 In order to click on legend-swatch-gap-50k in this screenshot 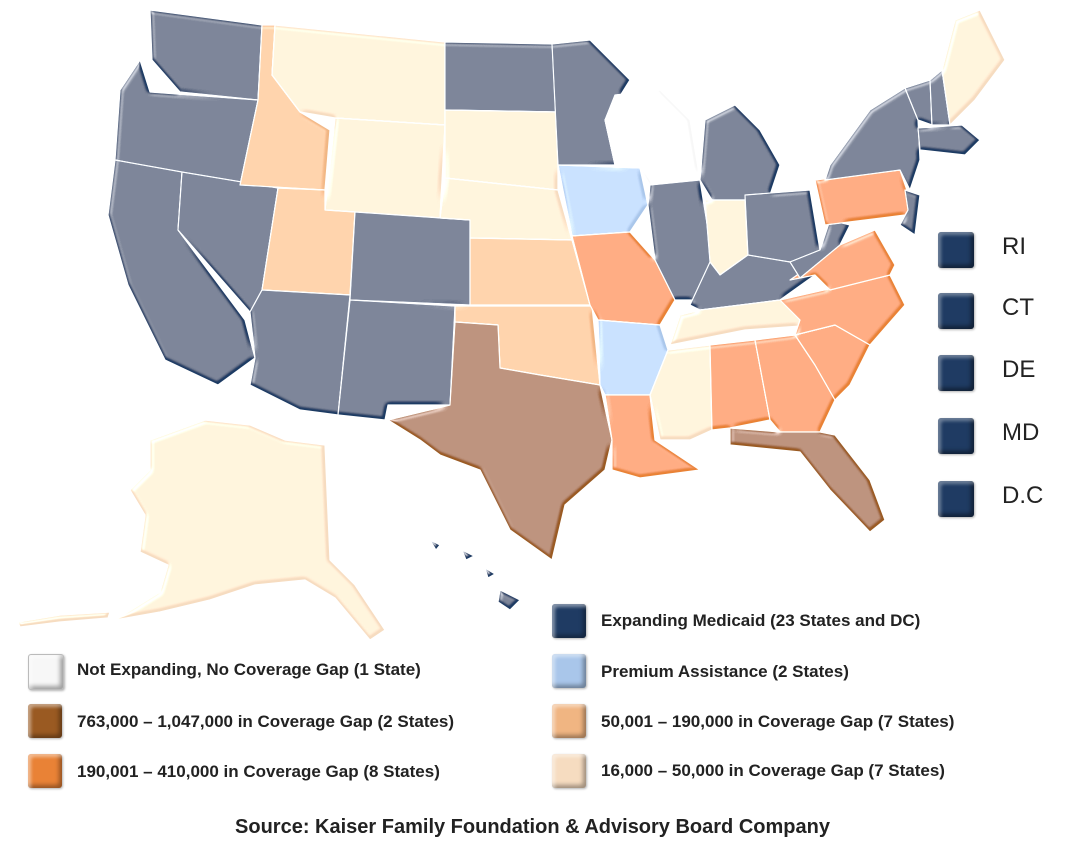, I will do `click(569, 721)`.